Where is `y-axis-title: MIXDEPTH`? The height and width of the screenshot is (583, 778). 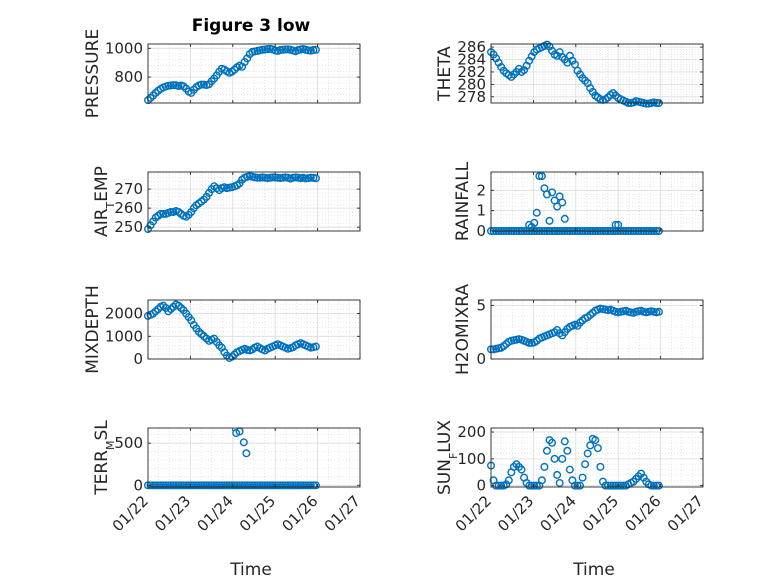 y-axis-title: MIXDEPTH is located at coordinates (93, 329).